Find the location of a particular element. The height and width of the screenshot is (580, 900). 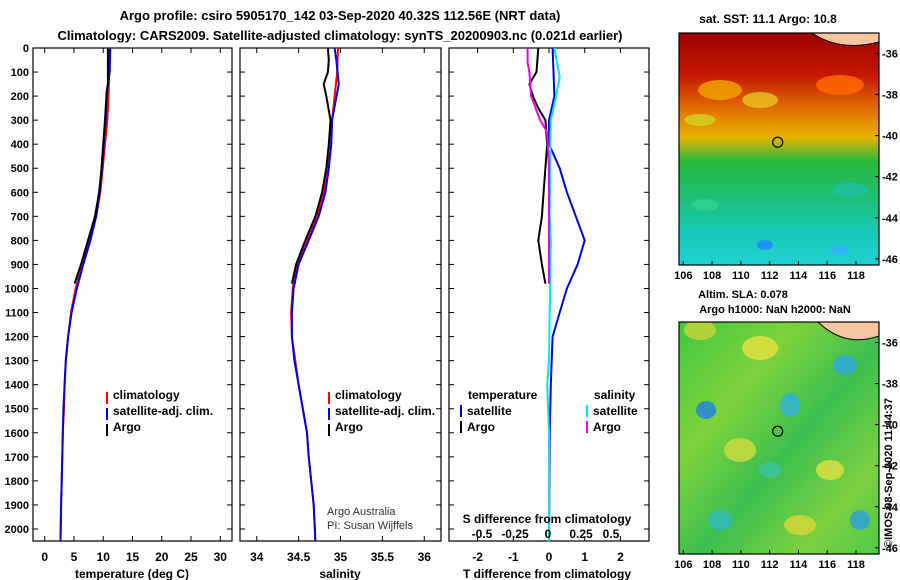

depth-tick-label: 2000 is located at coordinates (17, 530).